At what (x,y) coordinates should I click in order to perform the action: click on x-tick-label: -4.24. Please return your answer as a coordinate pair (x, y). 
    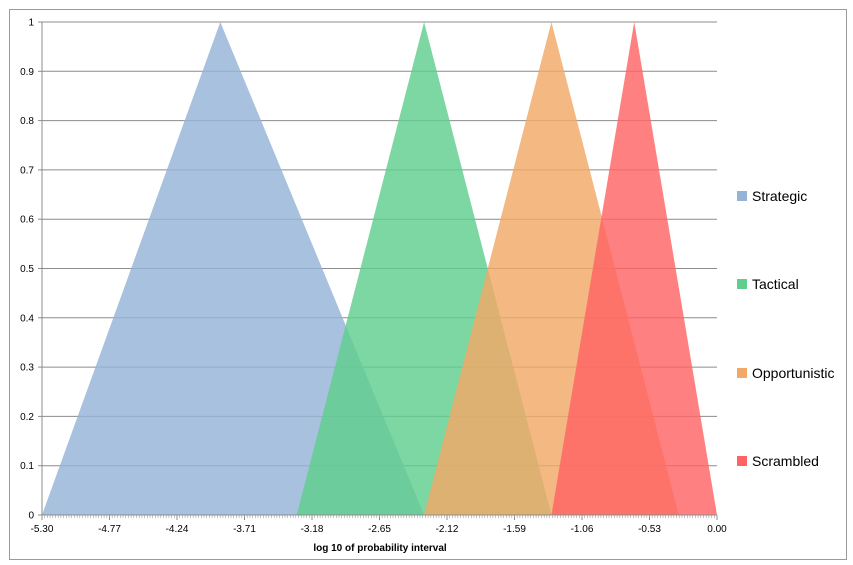
    Looking at the image, I should click on (177, 529).